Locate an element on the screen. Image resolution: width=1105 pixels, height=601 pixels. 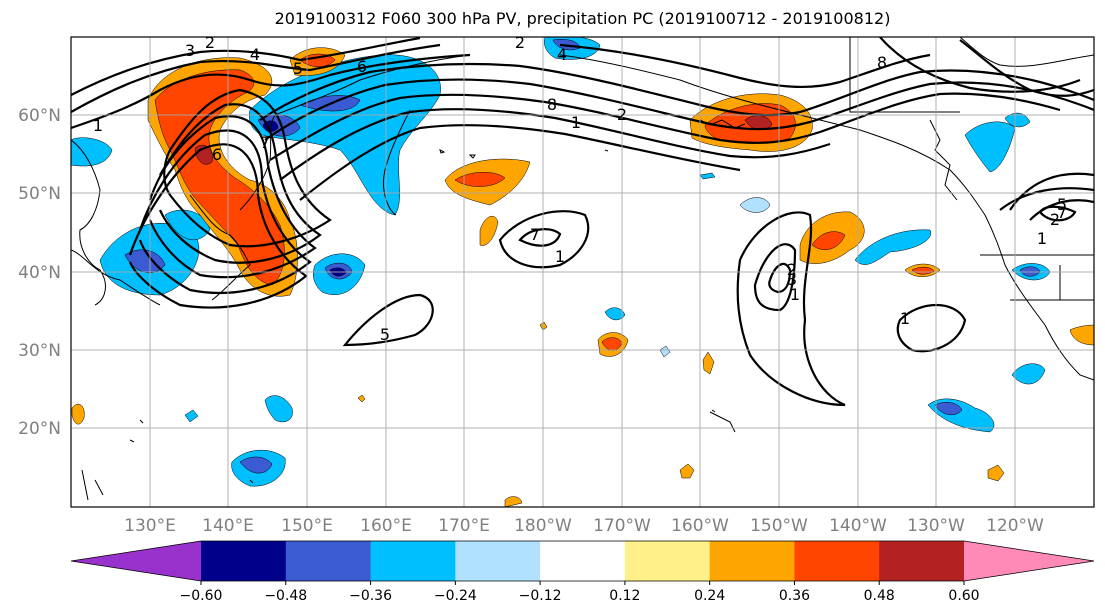
lat-label: 50°N is located at coordinates (39, 194).